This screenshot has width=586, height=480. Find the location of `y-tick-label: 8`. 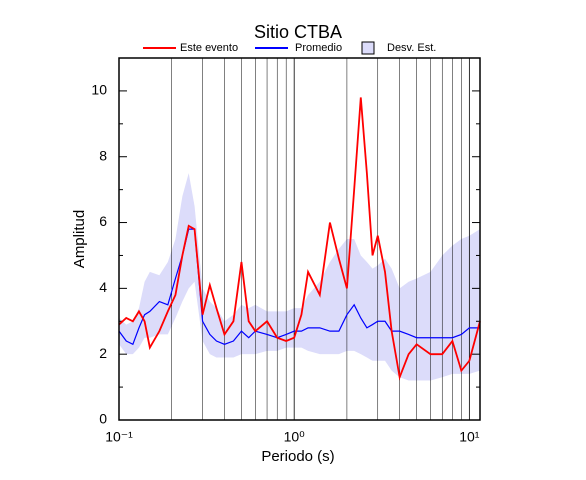

y-tick-label: 8 is located at coordinates (103, 155).